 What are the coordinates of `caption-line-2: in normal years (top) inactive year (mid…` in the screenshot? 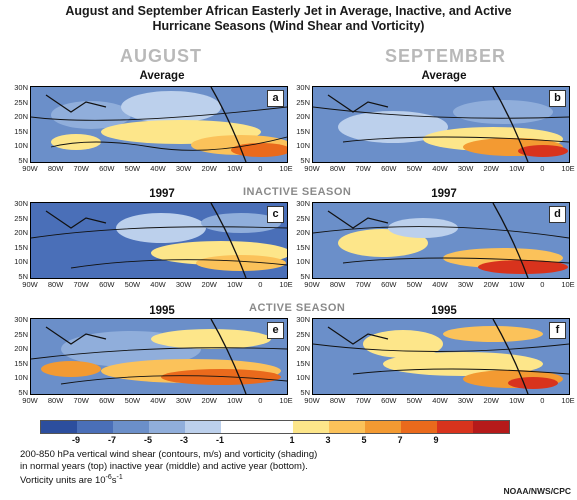 It's located at (164, 466).